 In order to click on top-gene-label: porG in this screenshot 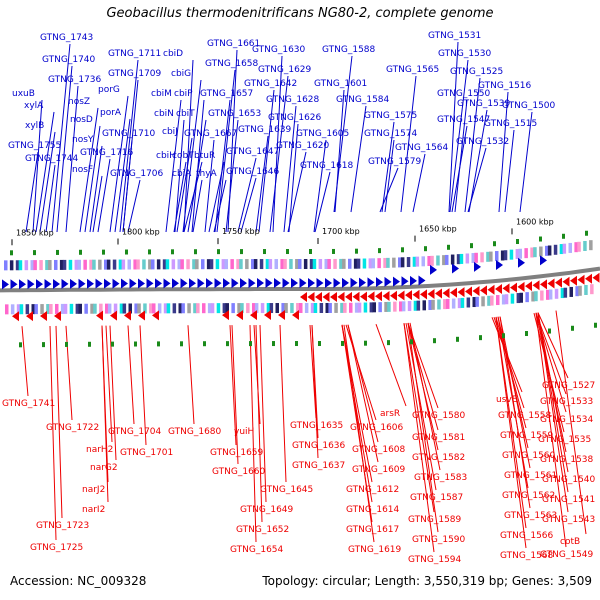, I will do `click(109, 90)`.